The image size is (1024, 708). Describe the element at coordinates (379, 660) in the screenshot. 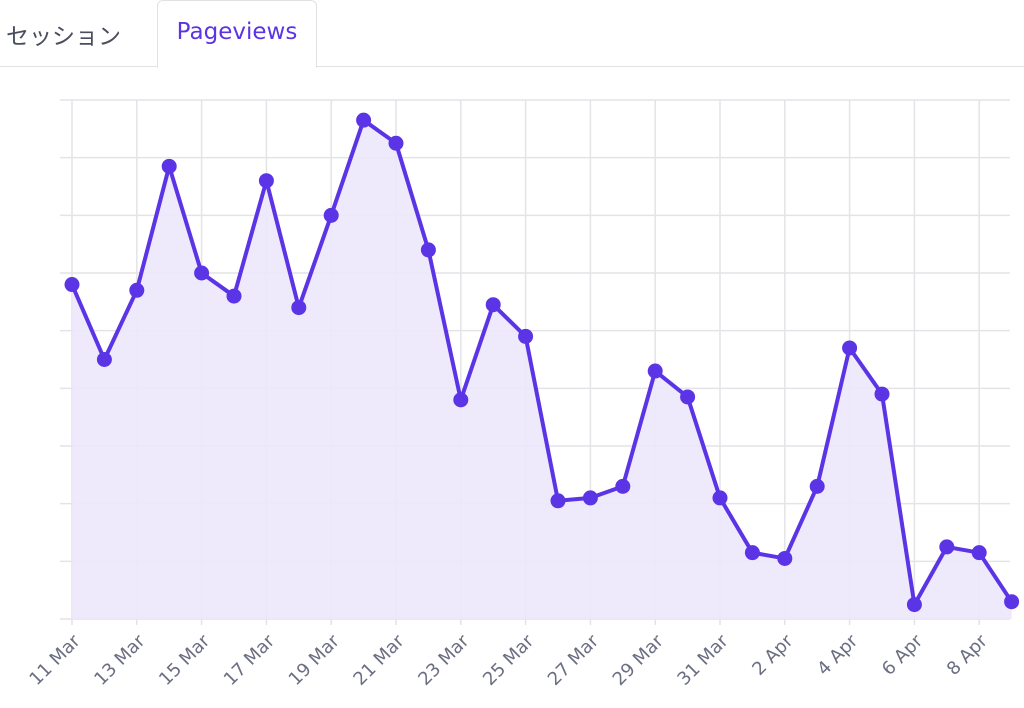

I see `x-tick-label: 21 Mar` at that location.